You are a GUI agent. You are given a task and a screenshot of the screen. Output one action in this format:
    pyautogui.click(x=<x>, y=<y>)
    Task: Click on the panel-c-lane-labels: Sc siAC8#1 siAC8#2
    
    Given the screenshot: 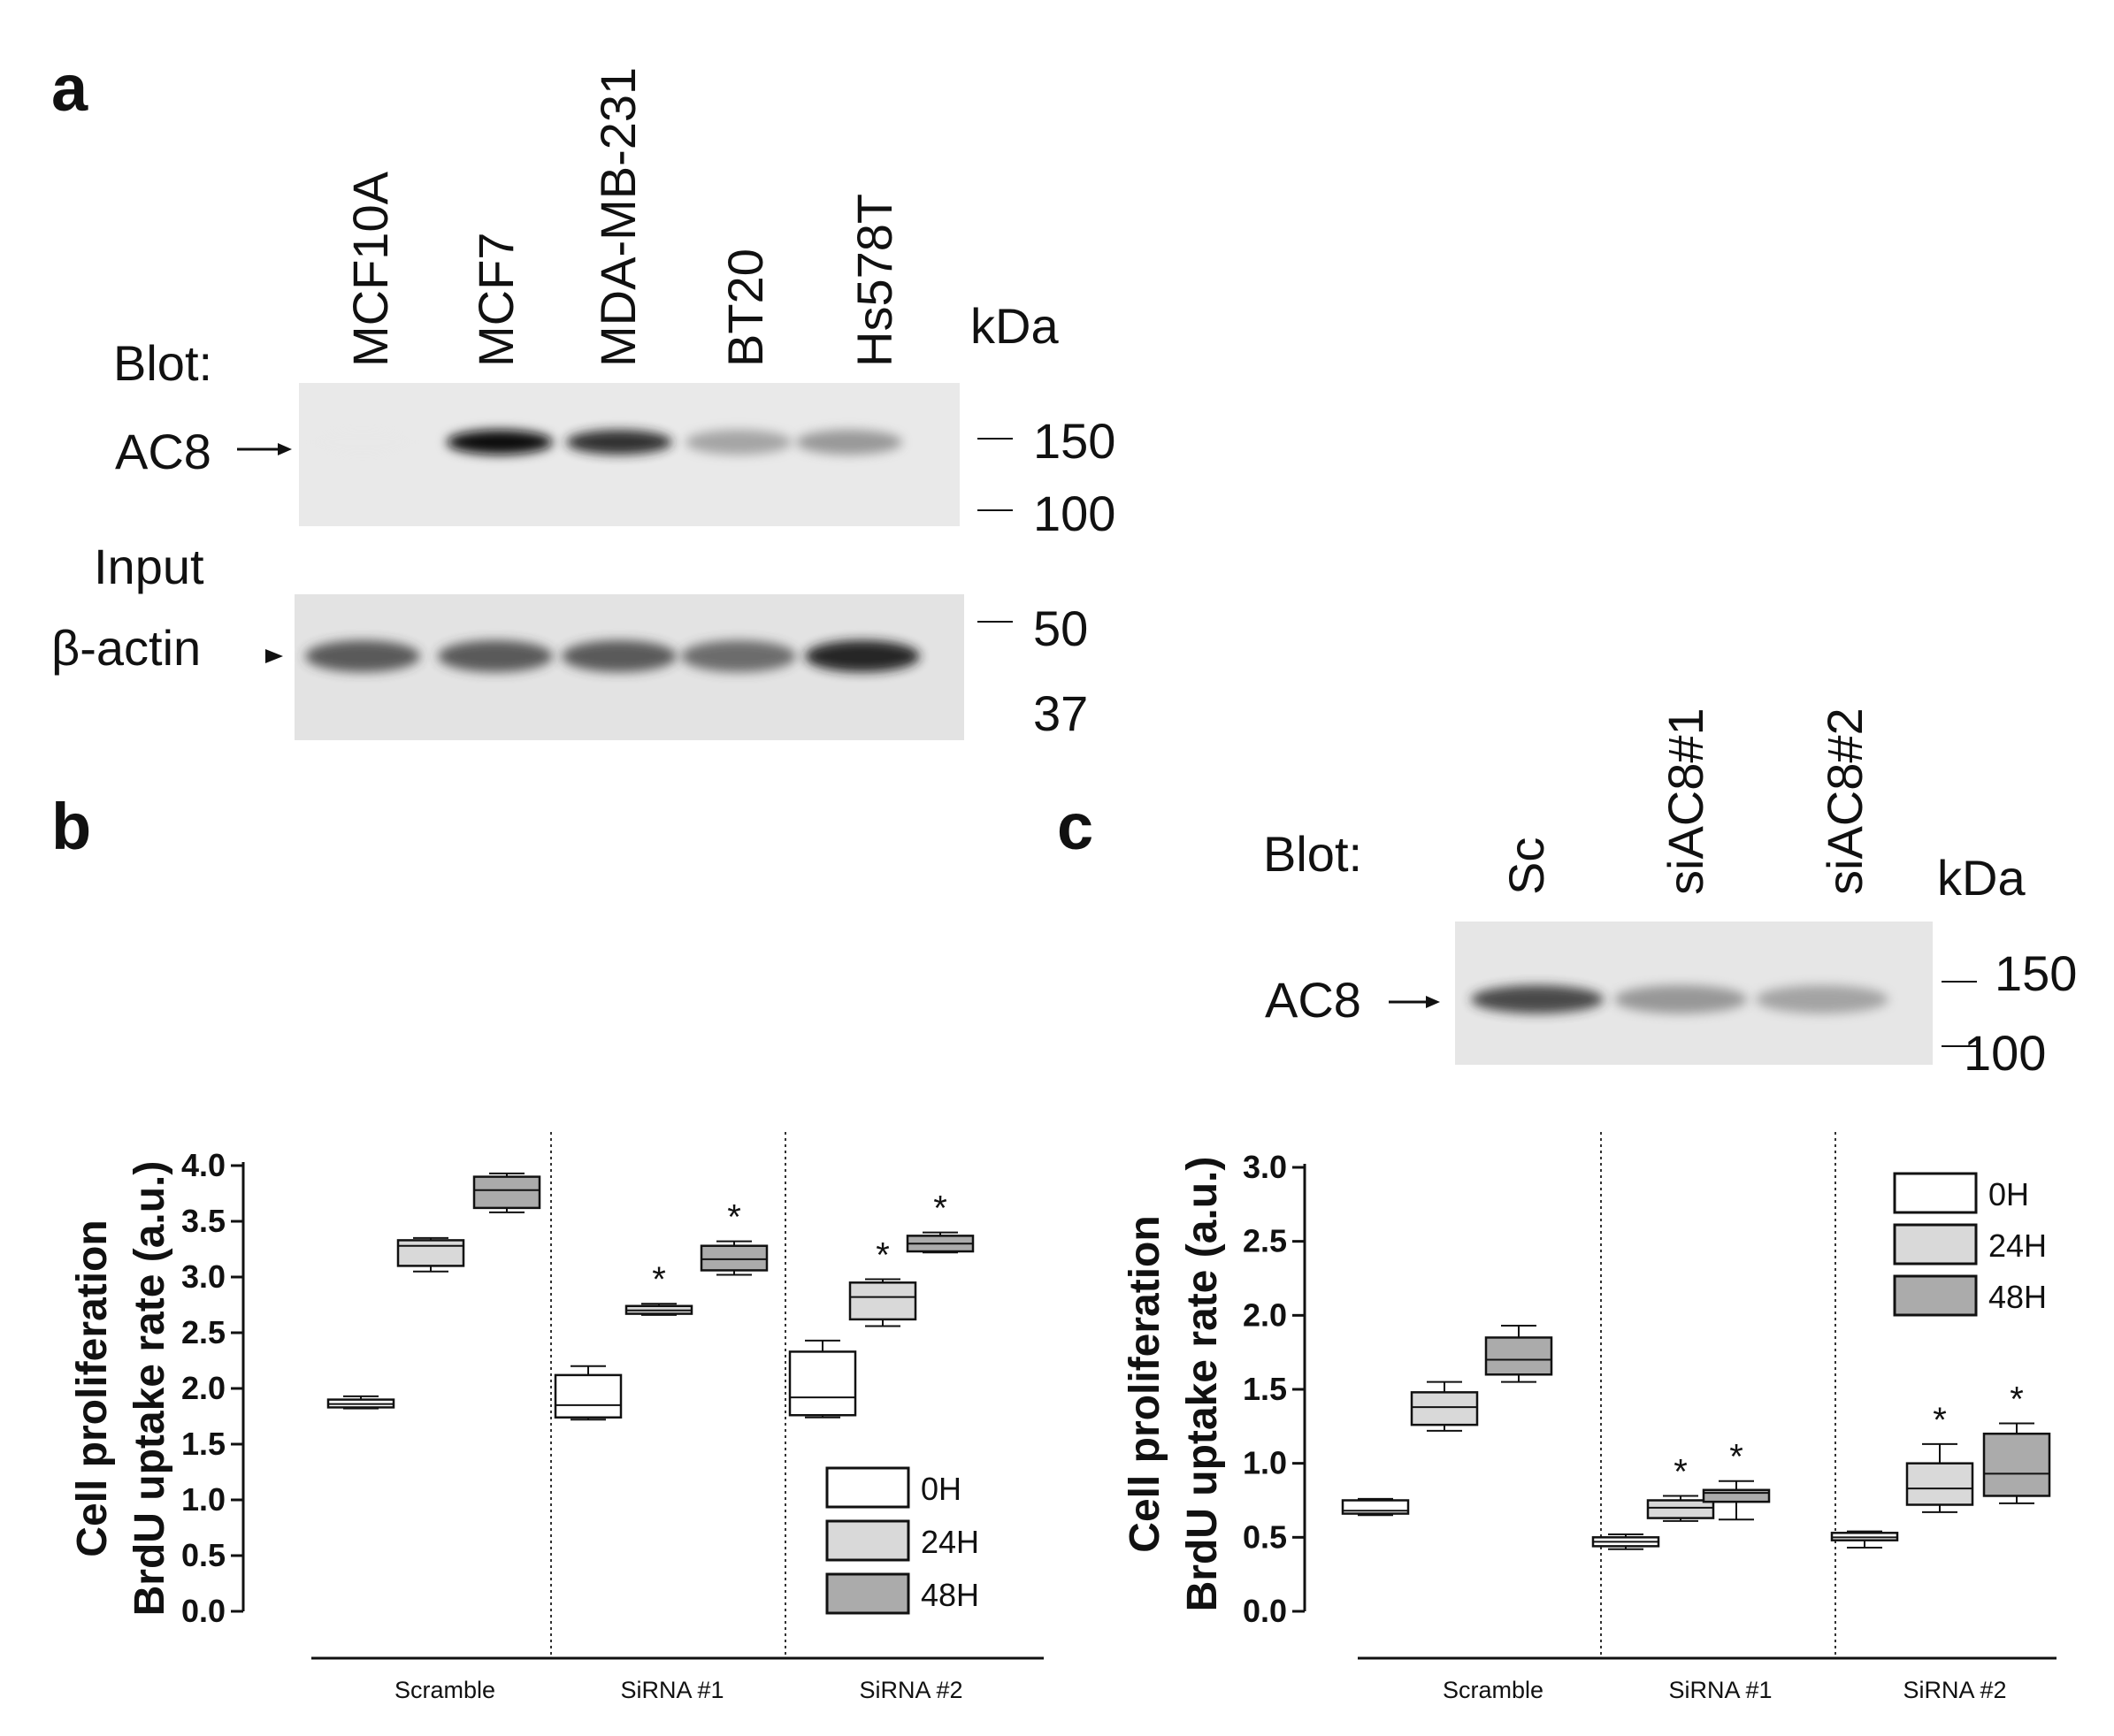 What is the action you would take?
    pyautogui.click(x=1686, y=801)
    